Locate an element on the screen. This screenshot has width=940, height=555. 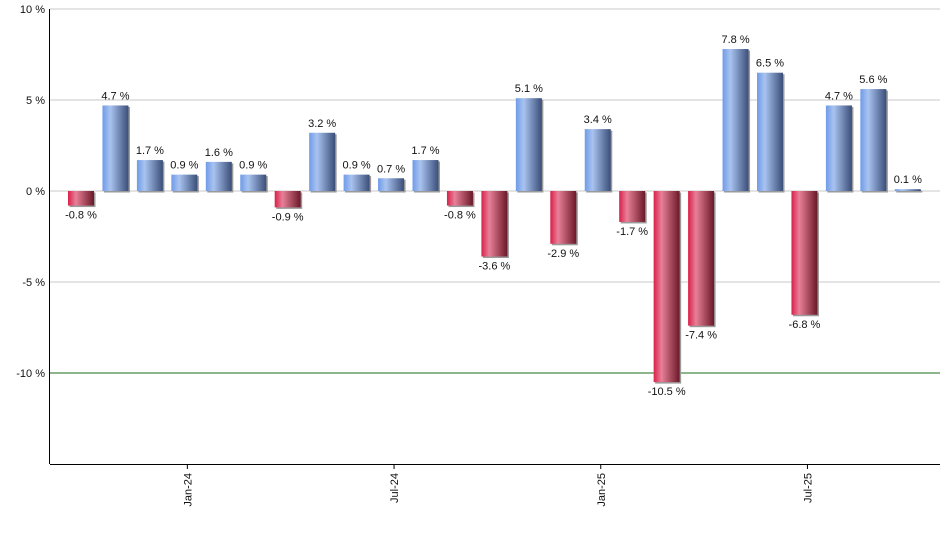
bar-shadow is located at coordinates (909, 191).